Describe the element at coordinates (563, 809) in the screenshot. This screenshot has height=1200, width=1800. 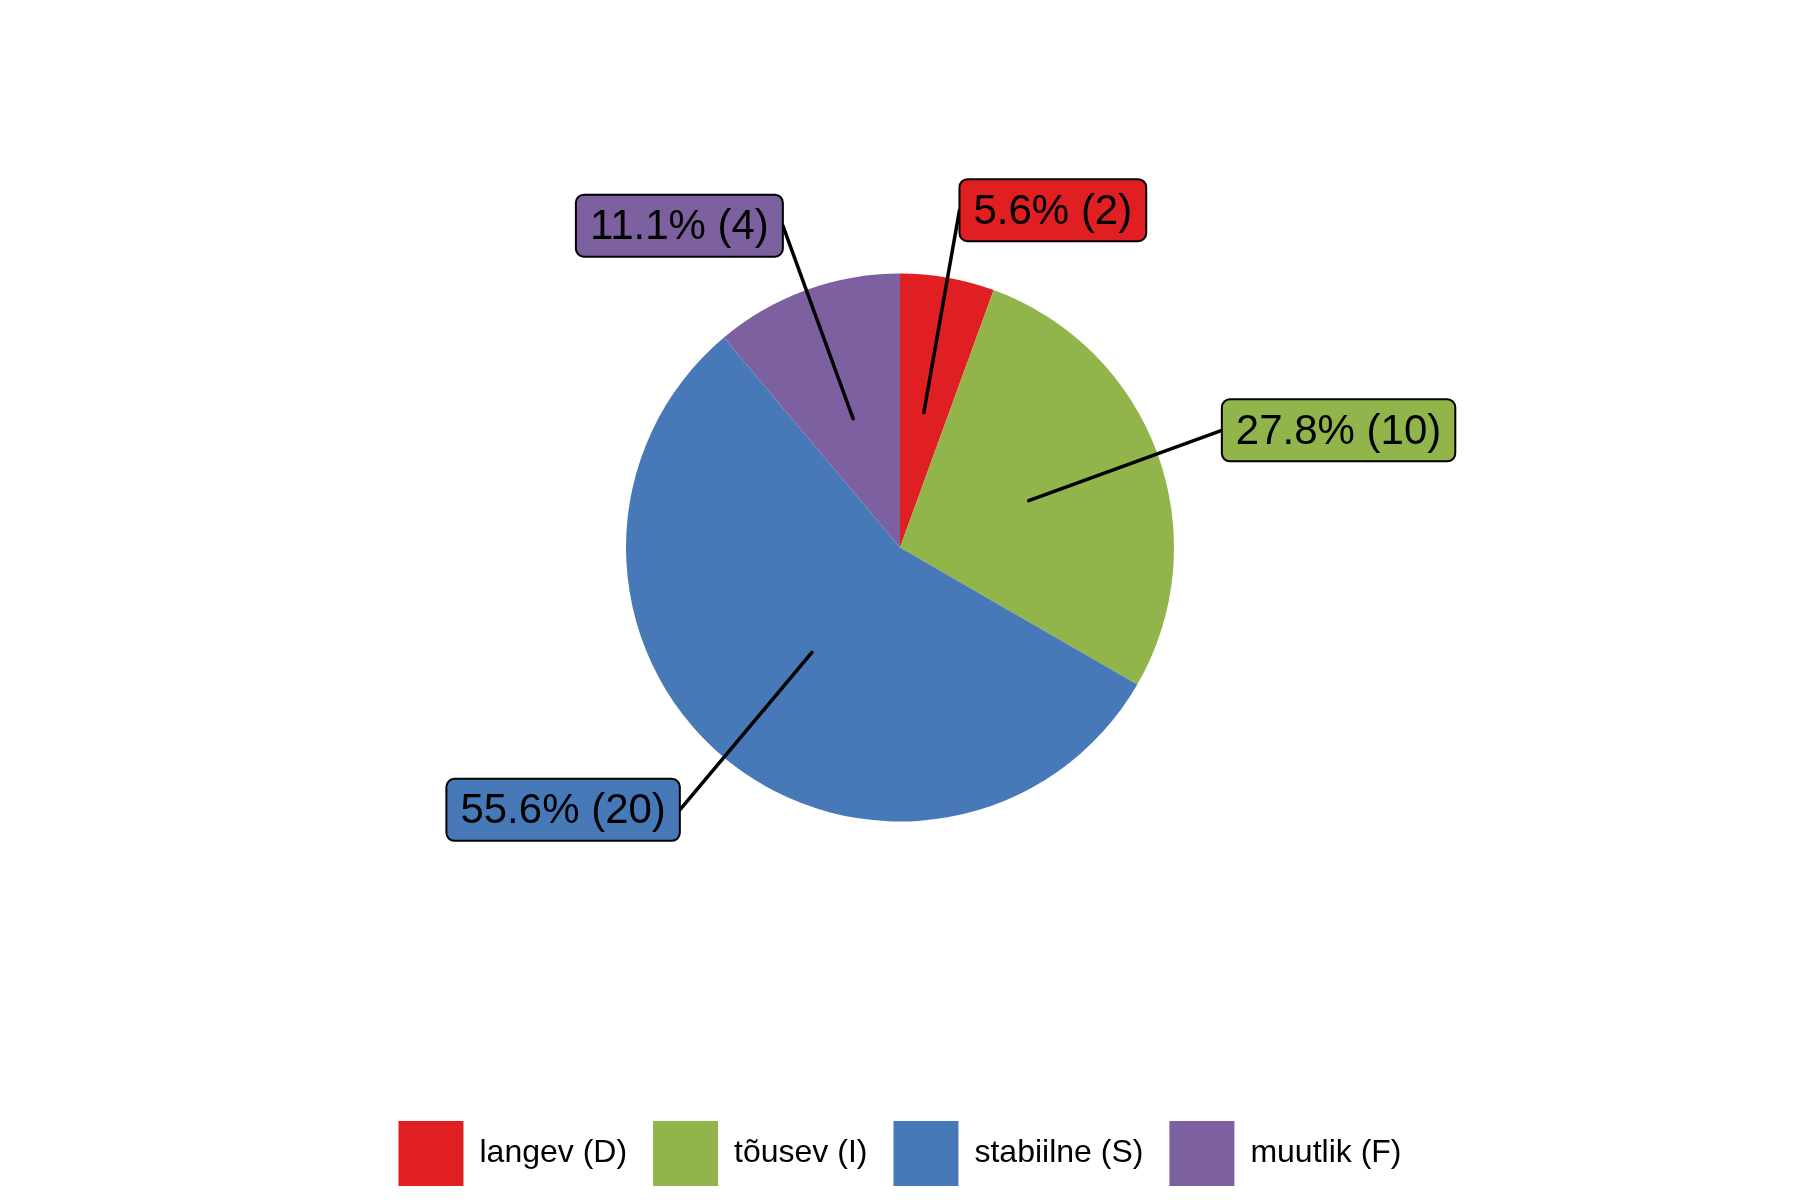
I see `data-label: 55.6% (20)` at that location.